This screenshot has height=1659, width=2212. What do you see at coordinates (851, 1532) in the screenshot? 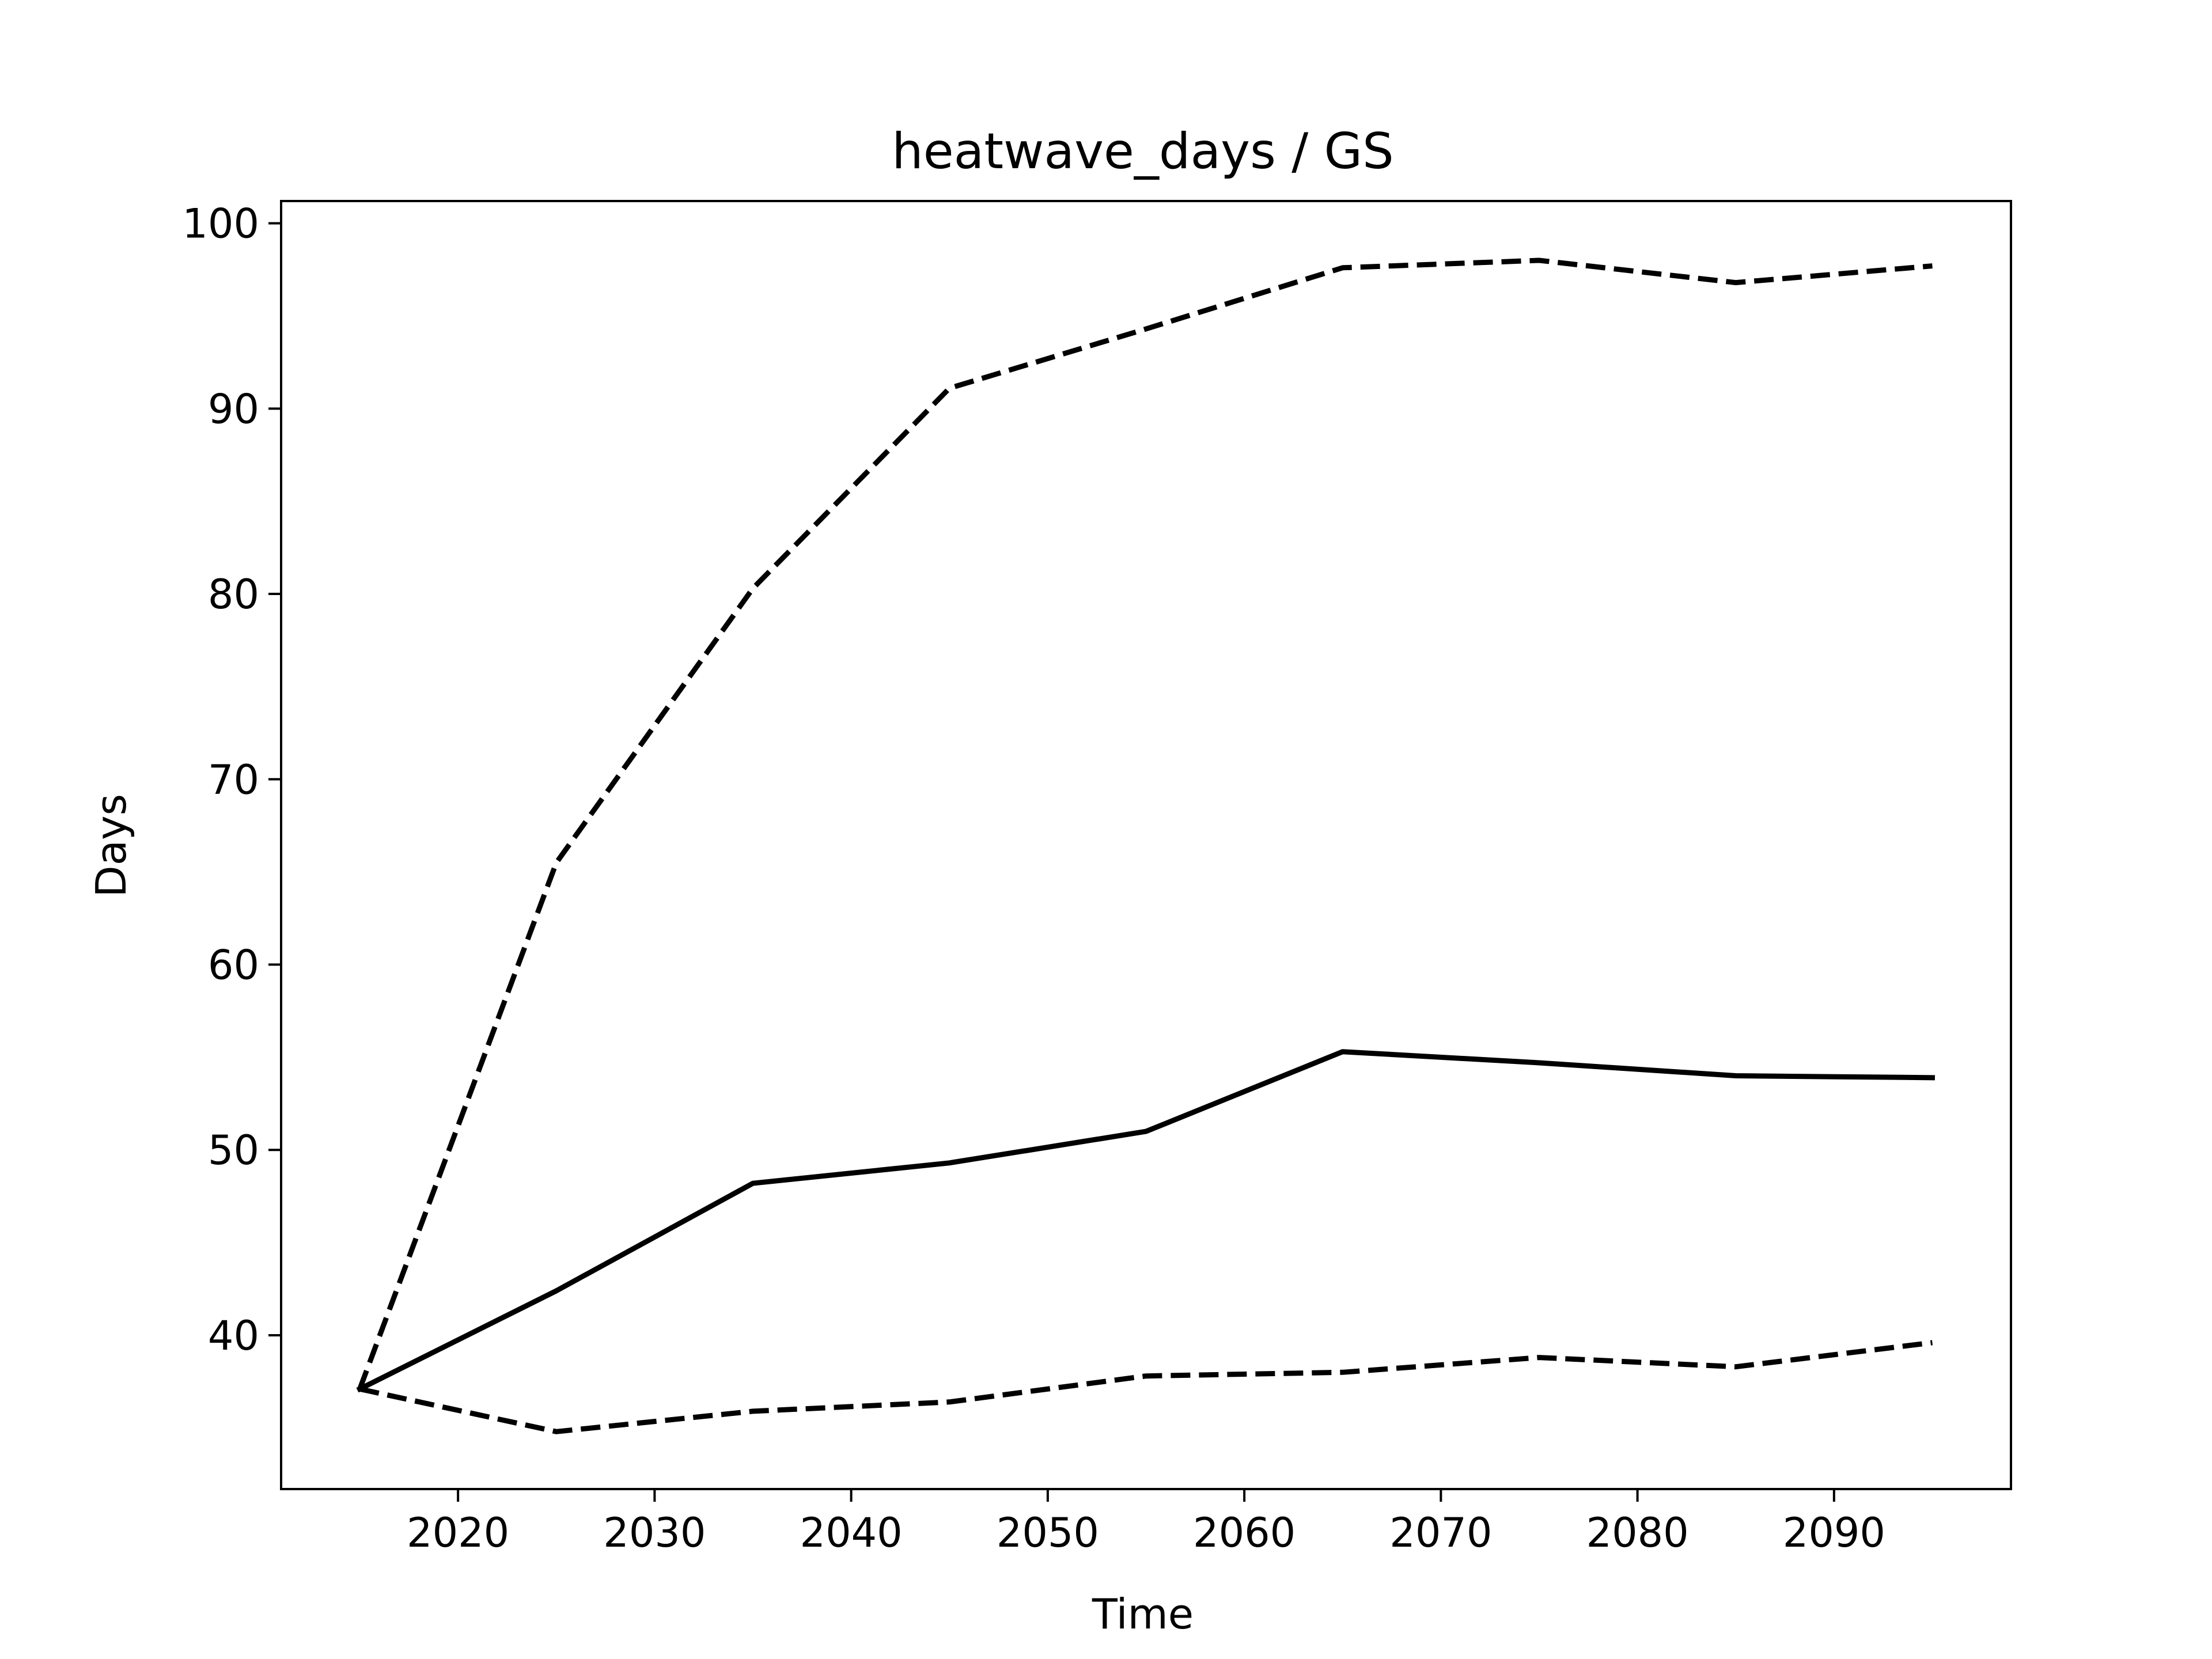
I see `x-tick-label: 2040` at bounding box center [851, 1532].